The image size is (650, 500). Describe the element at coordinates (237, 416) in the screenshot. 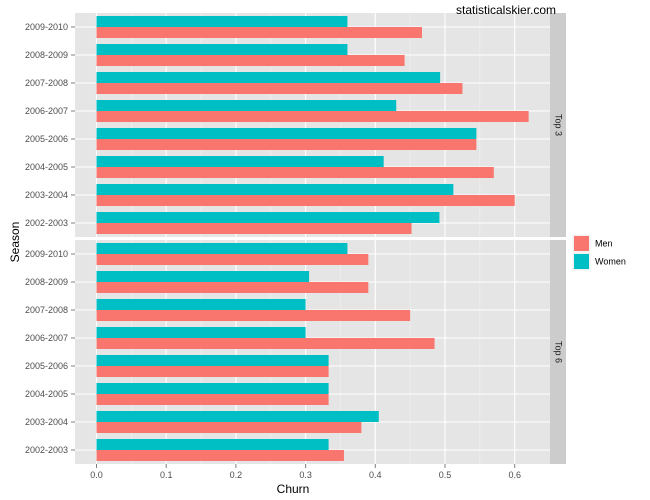

I see `bar-women-top-6-2003-2004` at that location.